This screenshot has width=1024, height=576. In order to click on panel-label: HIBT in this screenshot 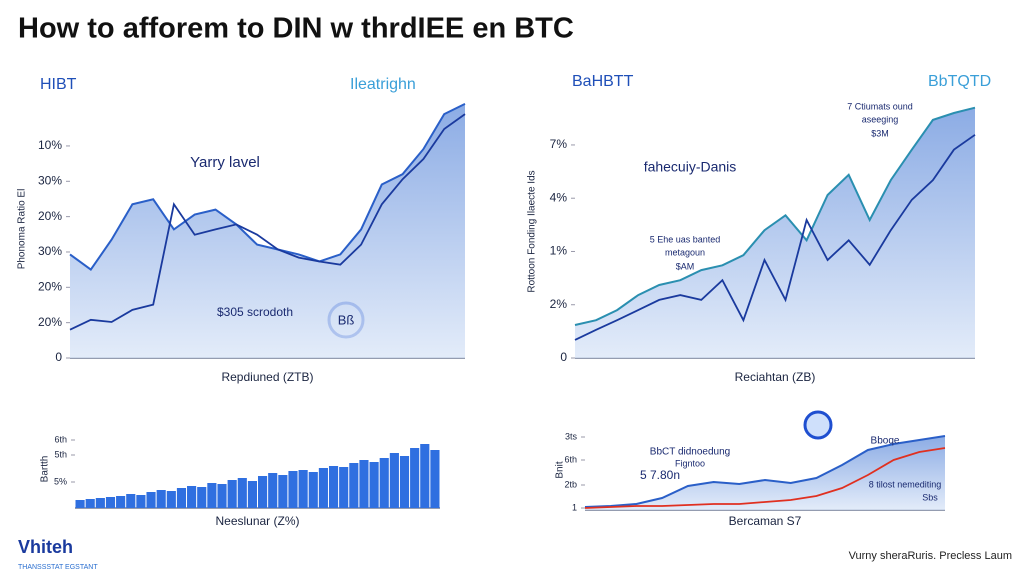, I will do `click(58, 84)`.